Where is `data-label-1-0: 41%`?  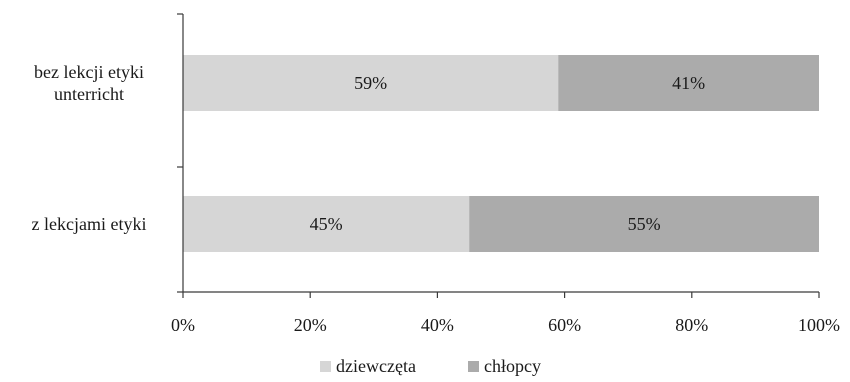 data-label-1-0: 41% is located at coordinates (688, 83).